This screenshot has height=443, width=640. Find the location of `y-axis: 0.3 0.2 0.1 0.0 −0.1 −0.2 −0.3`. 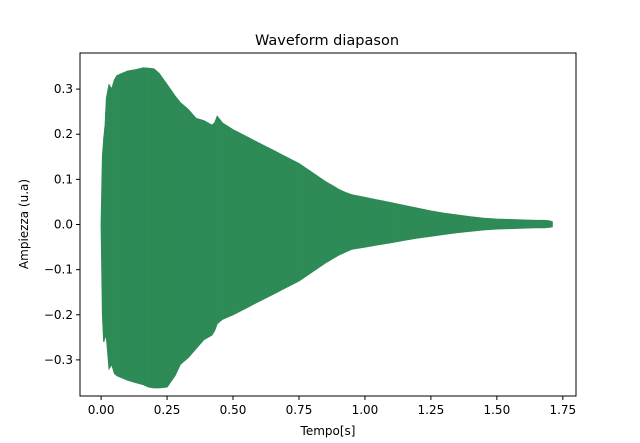

y-axis: 0.3 0.2 0.1 0.0 −0.1 −0.2 −0.3 is located at coordinates (62, 224).